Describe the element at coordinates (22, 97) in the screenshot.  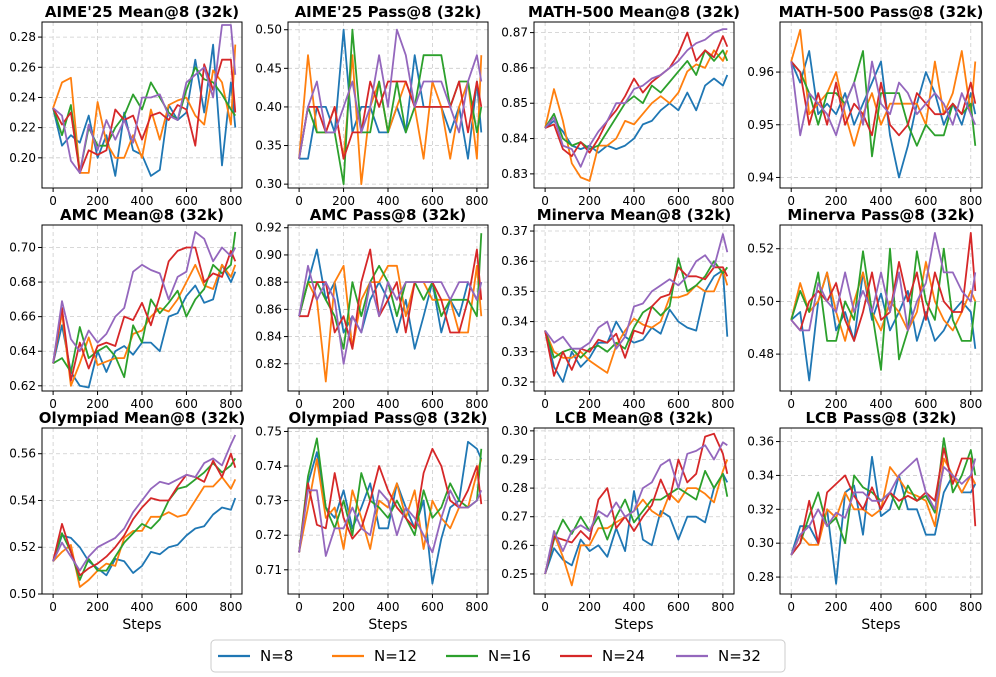
I see `y-tick-label: 0.24` at that location.